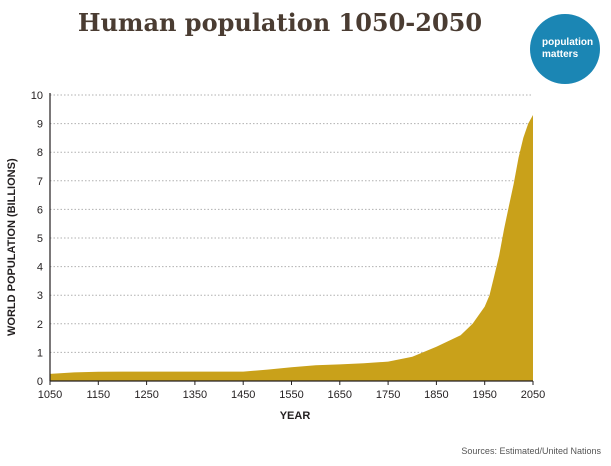 The width and height of the screenshot is (611, 466). What do you see at coordinates (12, 247) in the screenshot?
I see `y-axis-label: WORLD POPULATION (BILLIONS)` at bounding box center [12, 247].